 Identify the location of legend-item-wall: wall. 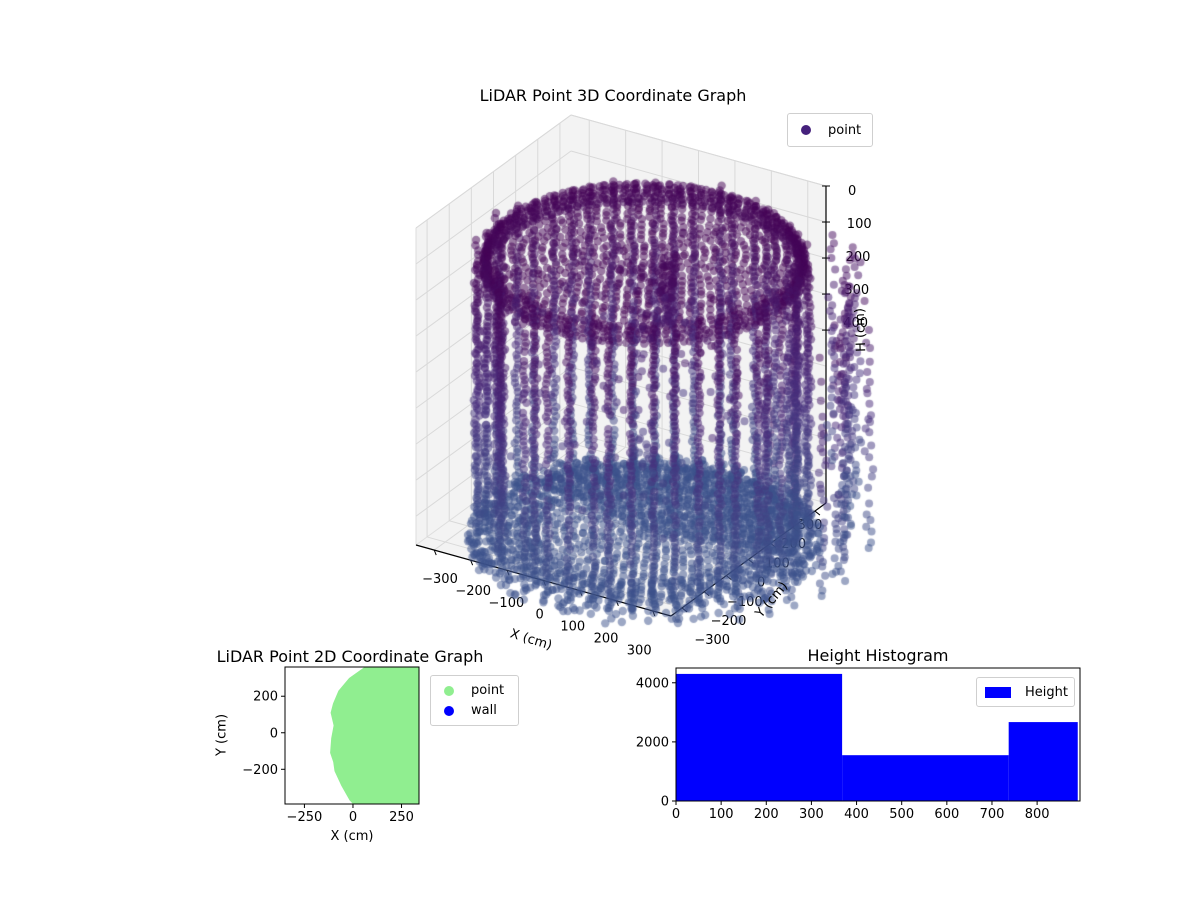
(474, 710).